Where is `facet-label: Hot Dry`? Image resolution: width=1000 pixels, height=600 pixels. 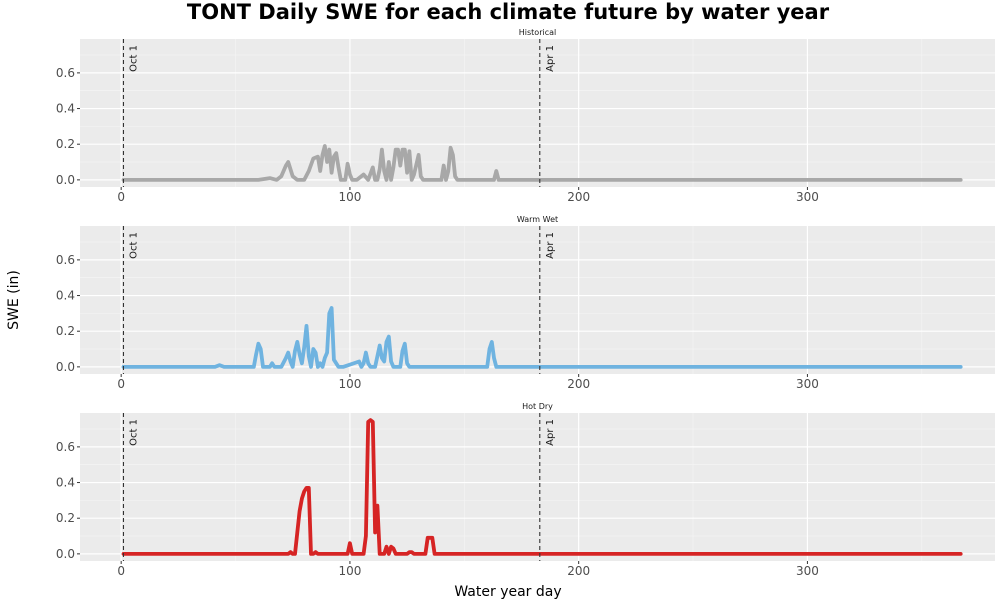
facet-label: Hot Dry is located at coordinates (537, 406).